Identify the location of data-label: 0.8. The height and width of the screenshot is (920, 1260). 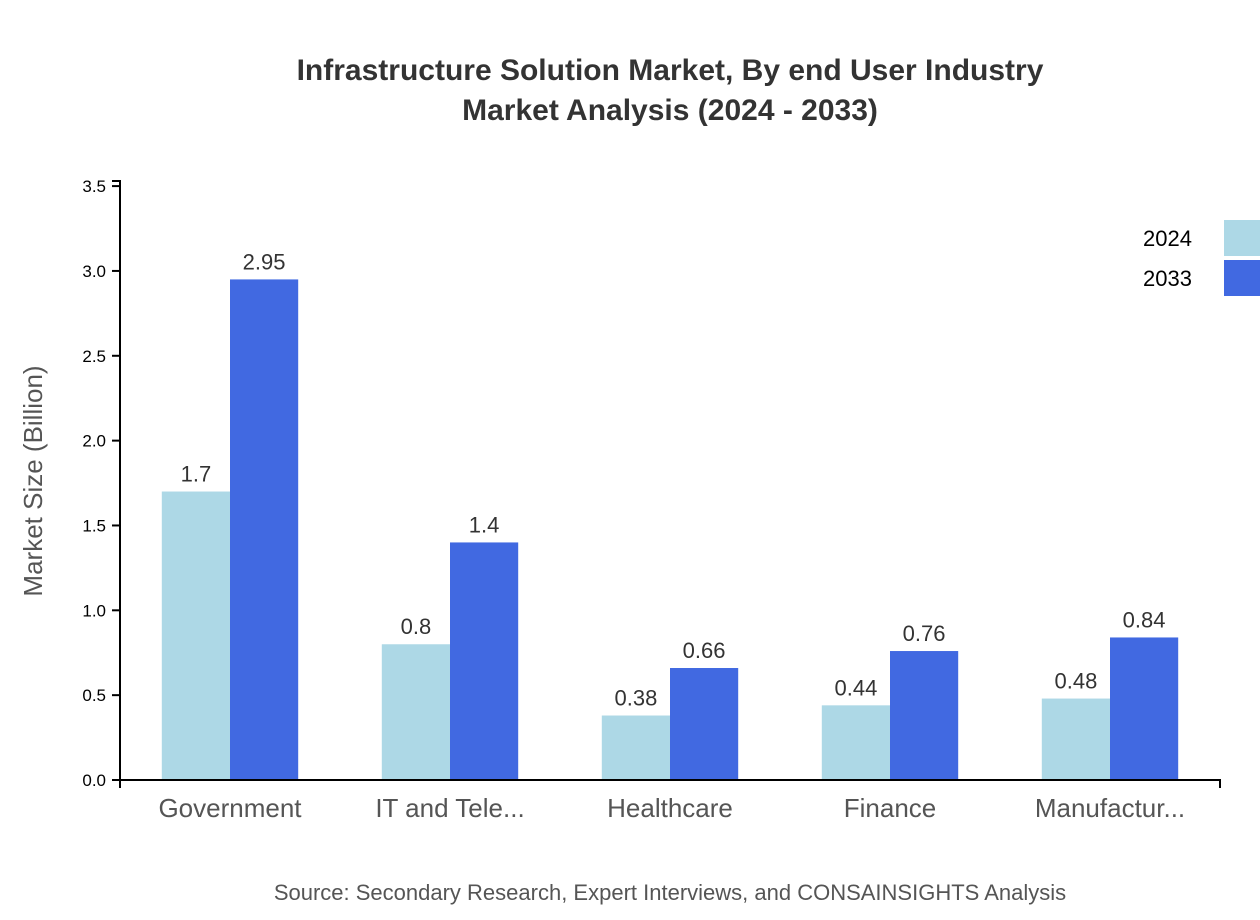
(416, 626).